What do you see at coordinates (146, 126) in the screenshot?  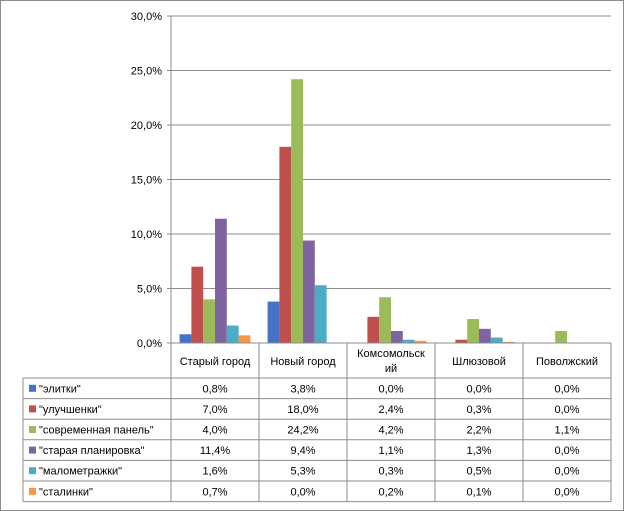 I see `y-tick-label: 20,0%` at bounding box center [146, 126].